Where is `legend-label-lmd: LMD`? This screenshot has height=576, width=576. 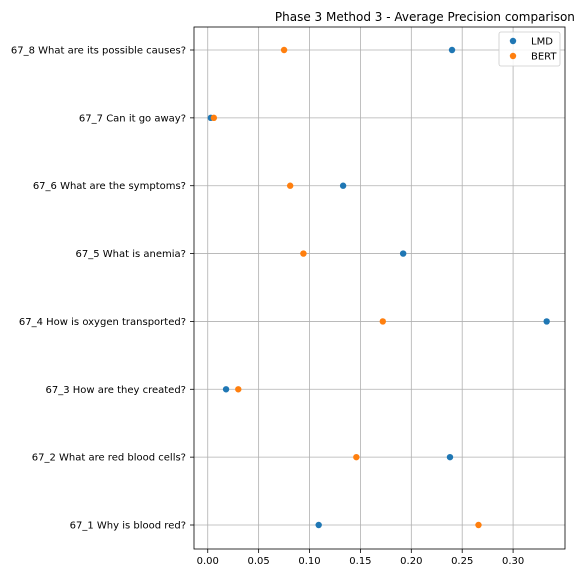
legend-label-lmd: LMD is located at coordinates (542, 42).